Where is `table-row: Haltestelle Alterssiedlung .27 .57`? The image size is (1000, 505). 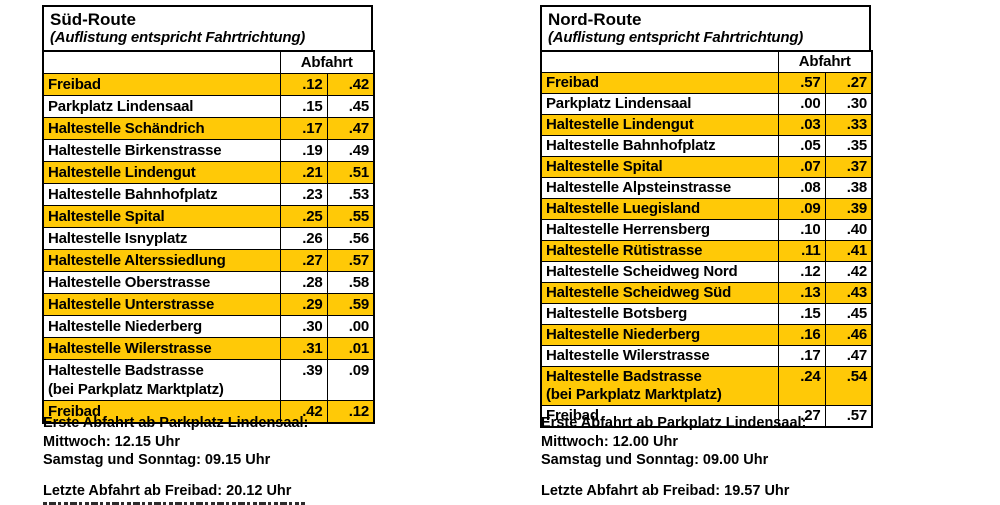 table-row: Haltestelle Alterssiedlung .27 .57 is located at coordinates (208, 260).